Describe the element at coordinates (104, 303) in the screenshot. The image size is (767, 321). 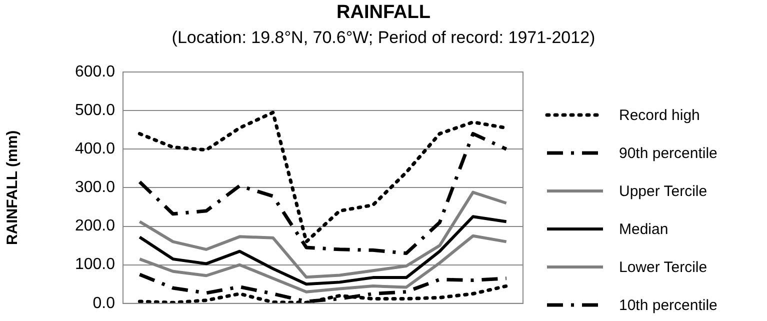
I see `y-tick-label: 0.0` at that location.